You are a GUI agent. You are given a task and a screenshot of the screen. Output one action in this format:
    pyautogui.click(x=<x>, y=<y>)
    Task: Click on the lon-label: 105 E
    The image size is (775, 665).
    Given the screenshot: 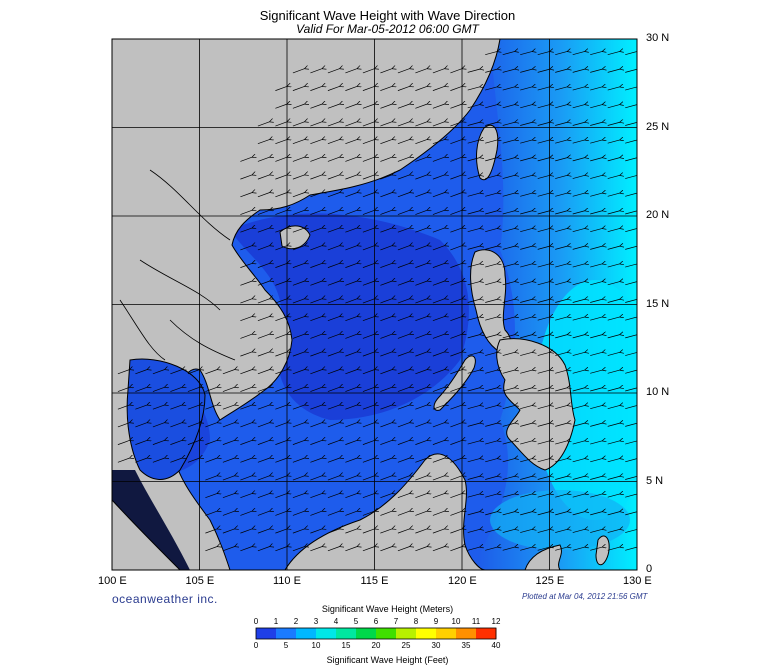 What is the action you would take?
    pyautogui.click(x=200, y=581)
    